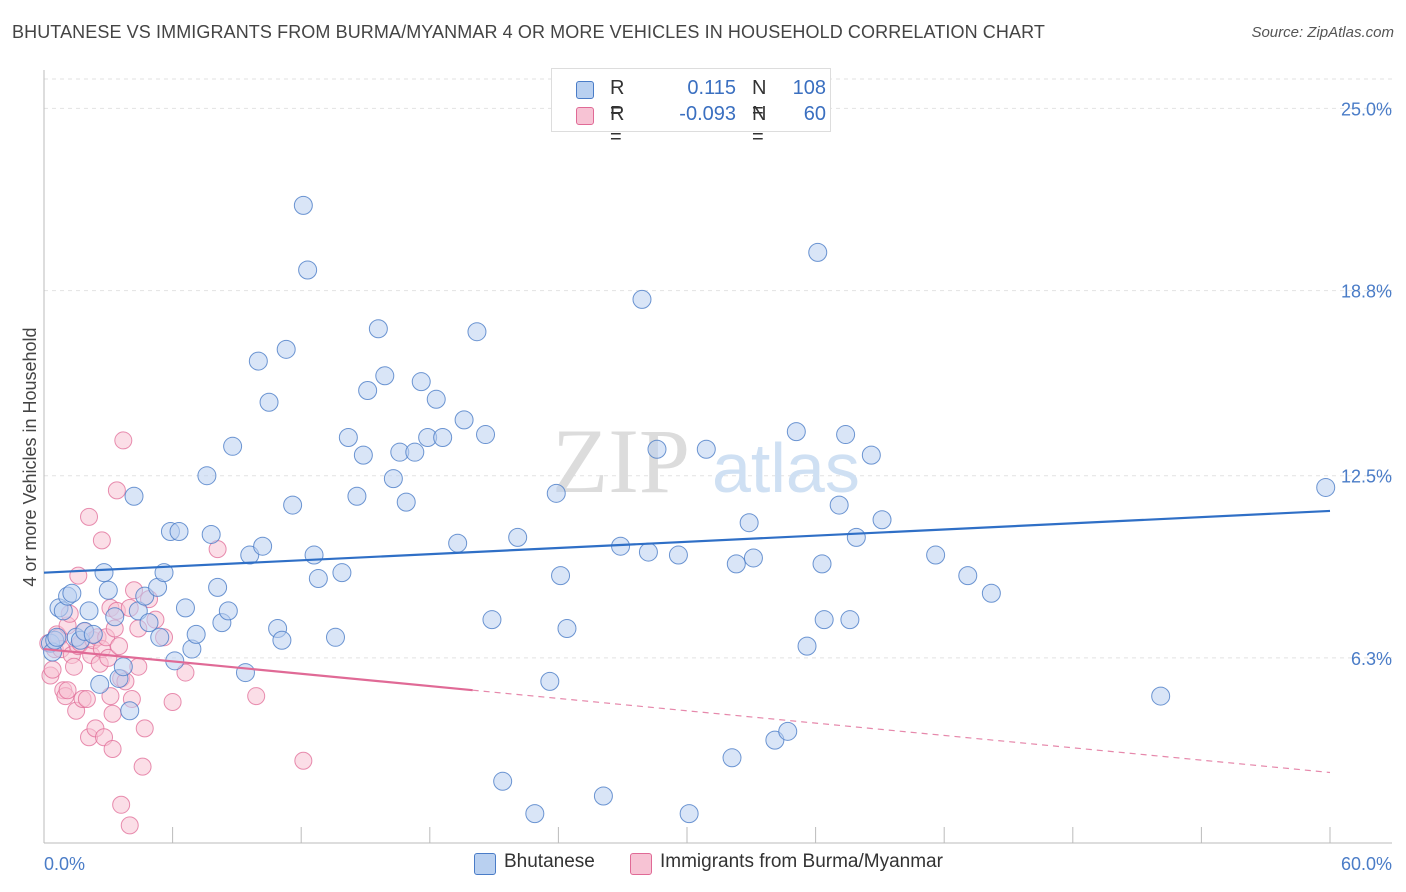 This screenshot has height=892, width=1406. I want to click on bottom-legend-swatch-blue, so click(485, 864).